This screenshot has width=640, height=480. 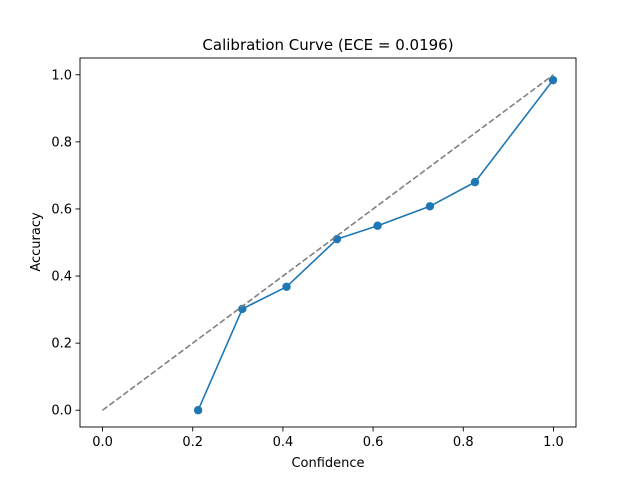 What do you see at coordinates (463, 442) in the screenshot?
I see `x-tick-label: 0.8` at bounding box center [463, 442].